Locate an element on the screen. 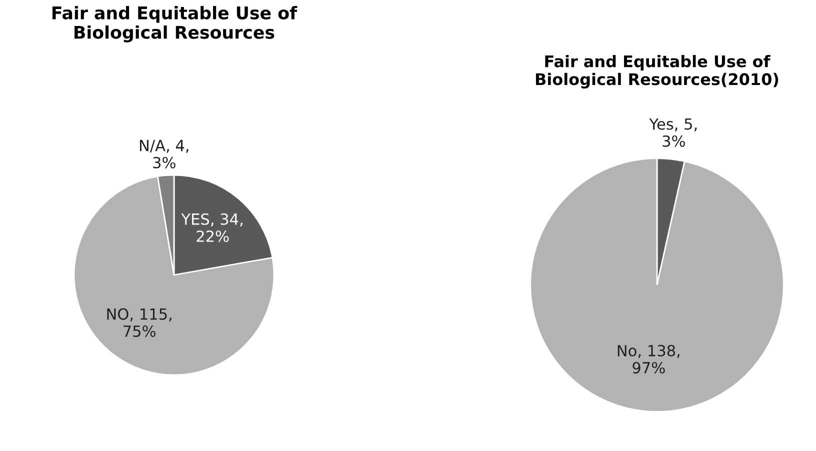  slice-label: No, 138, 97% is located at coordinates (649, 359).